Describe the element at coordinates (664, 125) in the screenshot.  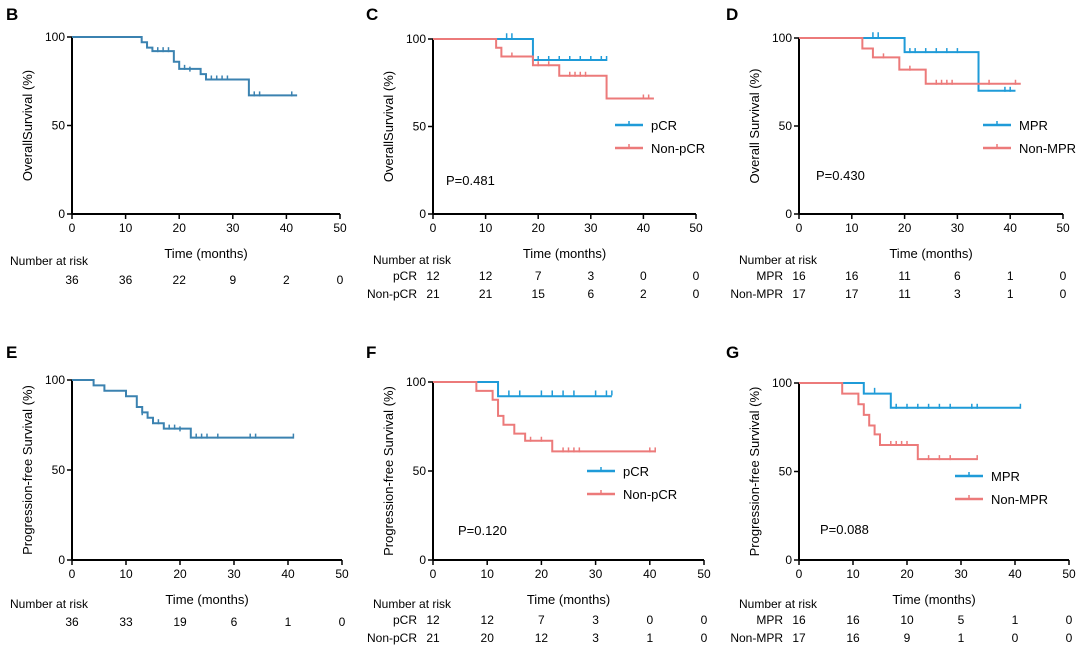
I see `legend-label: pCR` at that location.